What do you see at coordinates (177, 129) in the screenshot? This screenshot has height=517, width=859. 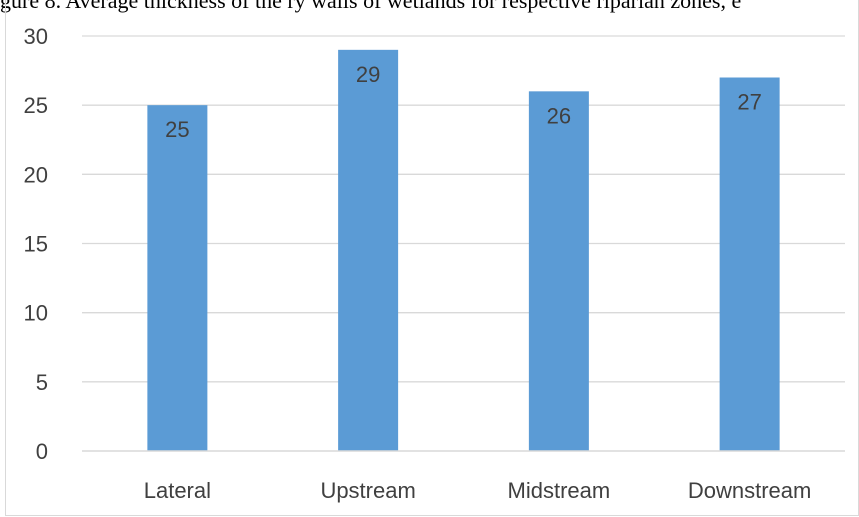 I see `data-label: 25` at bounding box center [177, 129].